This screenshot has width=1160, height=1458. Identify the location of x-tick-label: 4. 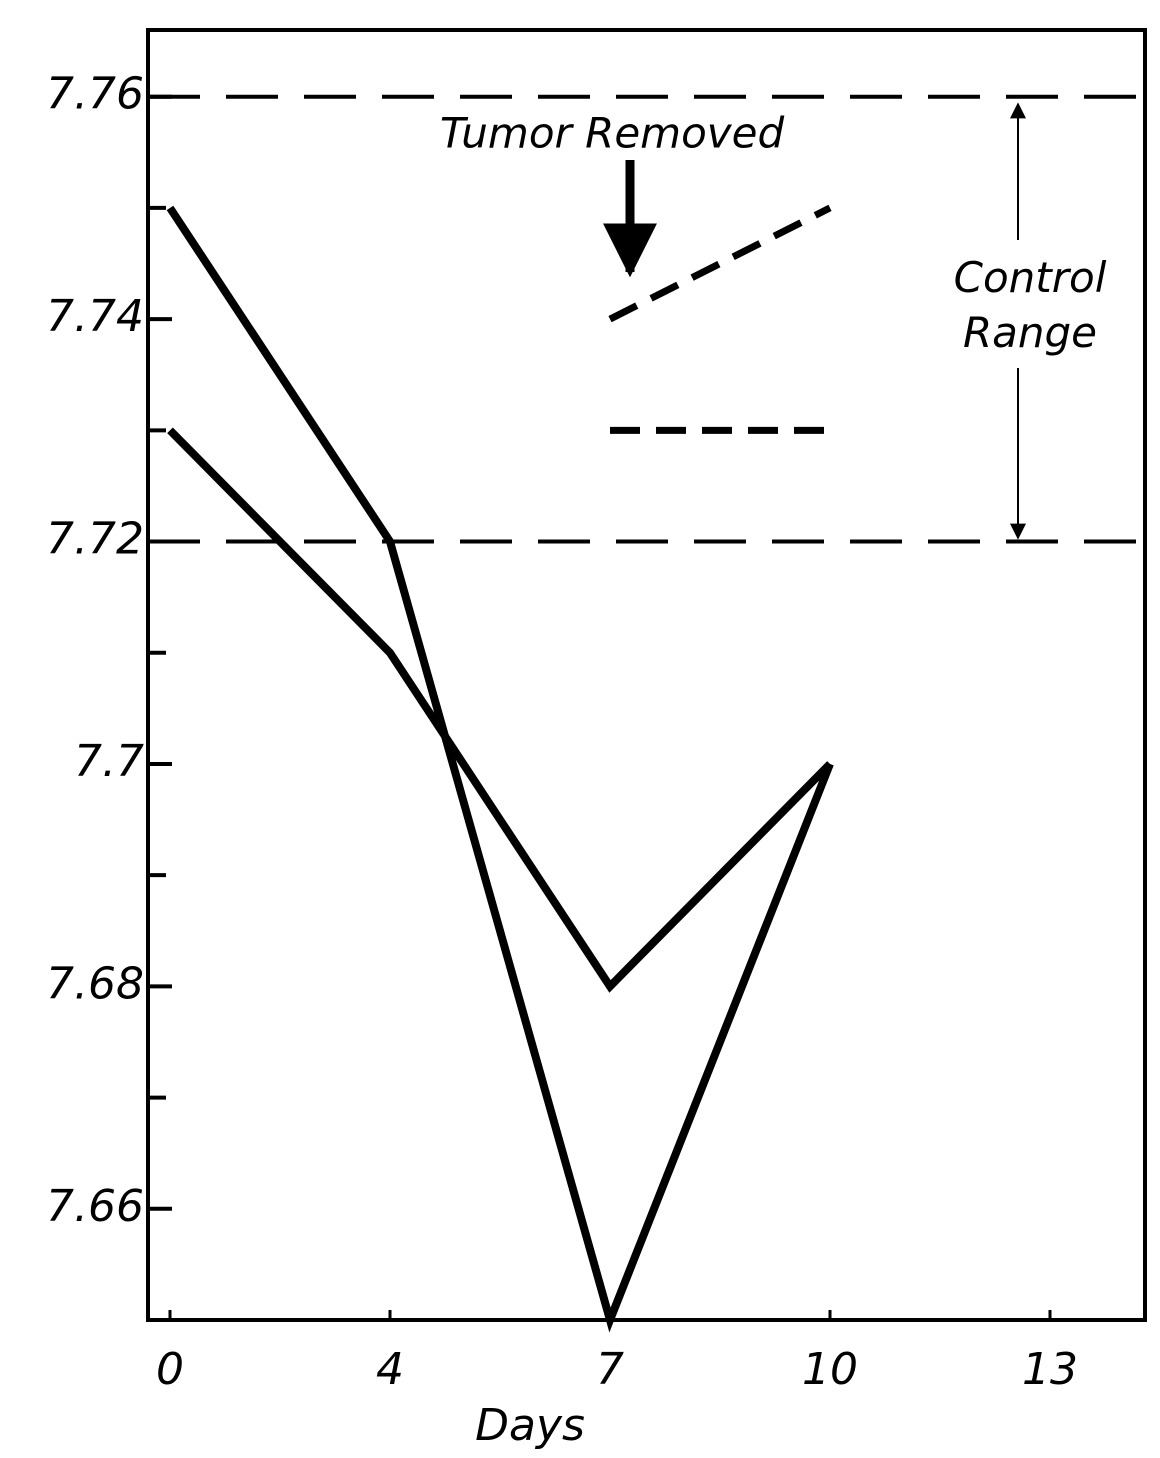
(390, 1369).